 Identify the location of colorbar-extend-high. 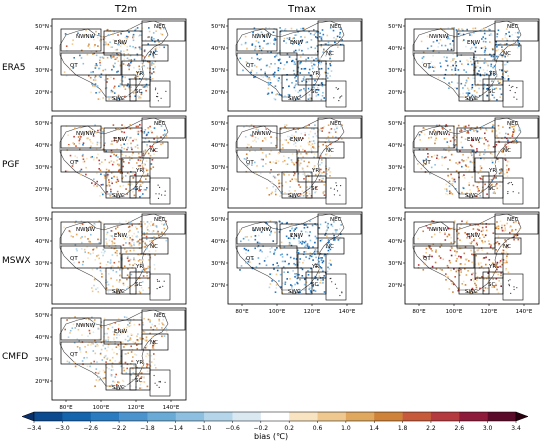
(522, 416).